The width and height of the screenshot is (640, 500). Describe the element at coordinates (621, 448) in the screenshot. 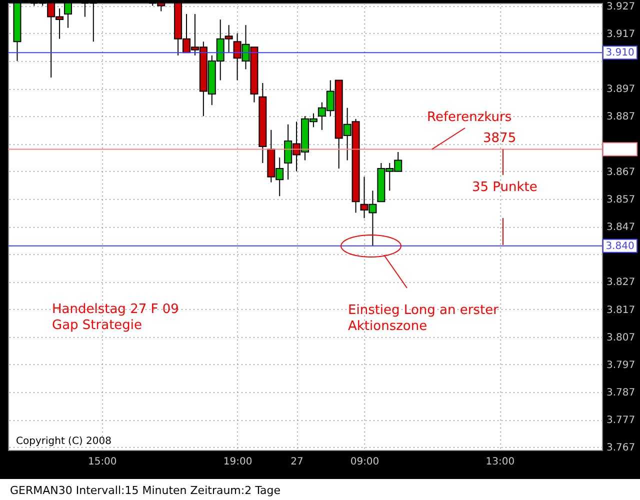

I see `y-tick-label: 3.767` at that location.